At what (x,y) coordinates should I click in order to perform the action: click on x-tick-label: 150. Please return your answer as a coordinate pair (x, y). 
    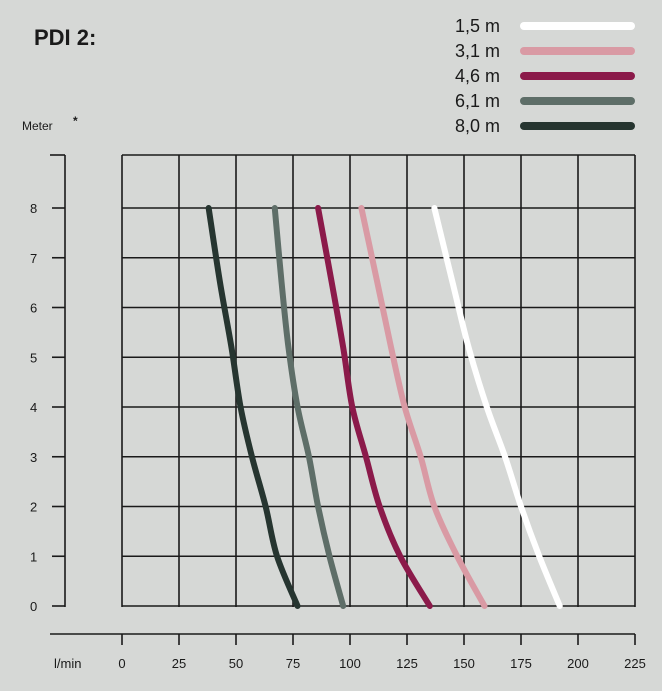
    Looking at the image, I should click on (464, 663).